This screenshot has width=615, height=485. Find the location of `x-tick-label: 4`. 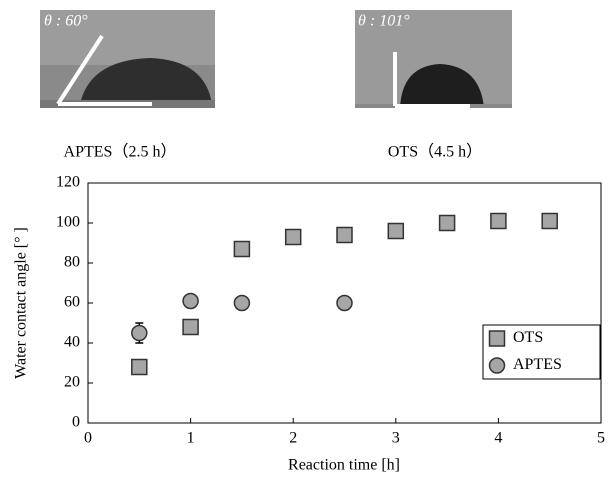

x-tick-label: 4 is located at coordinates (498, 438).